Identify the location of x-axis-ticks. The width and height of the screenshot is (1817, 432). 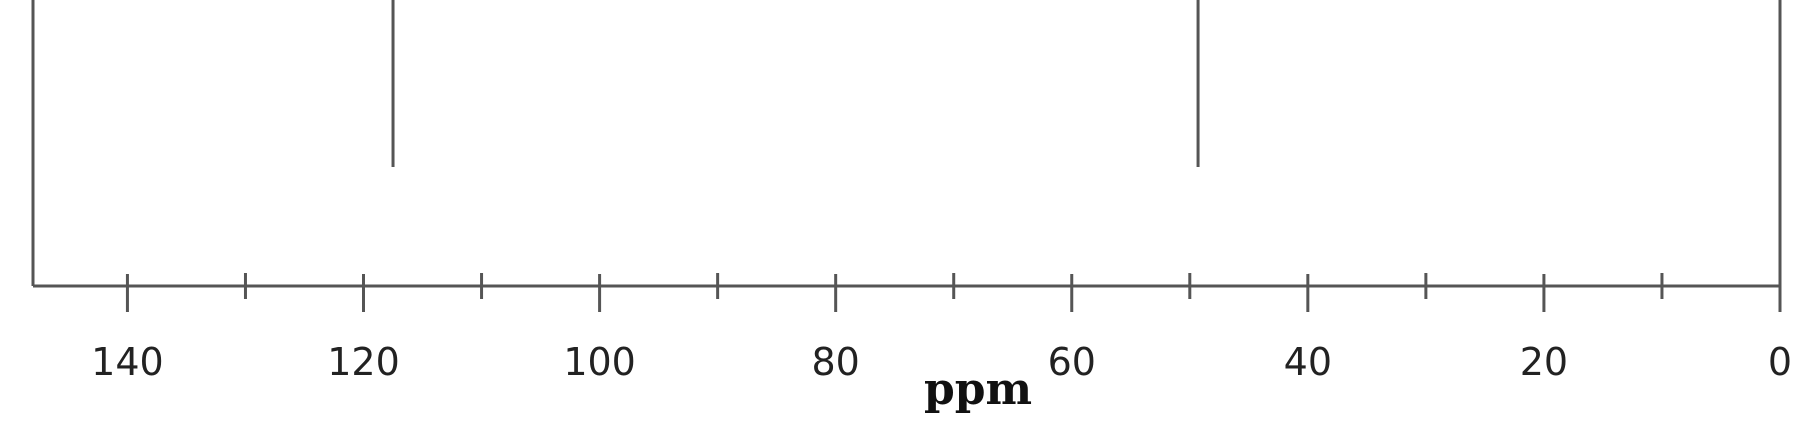
(953, 292).